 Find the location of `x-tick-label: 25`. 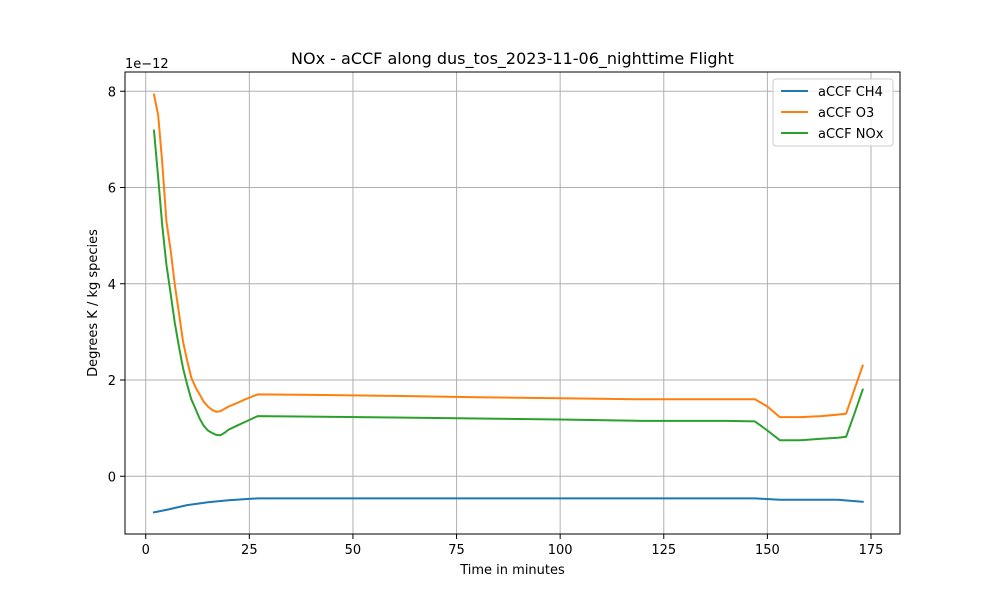

x-tick-label: 25 is located at coordinates (249, 550).